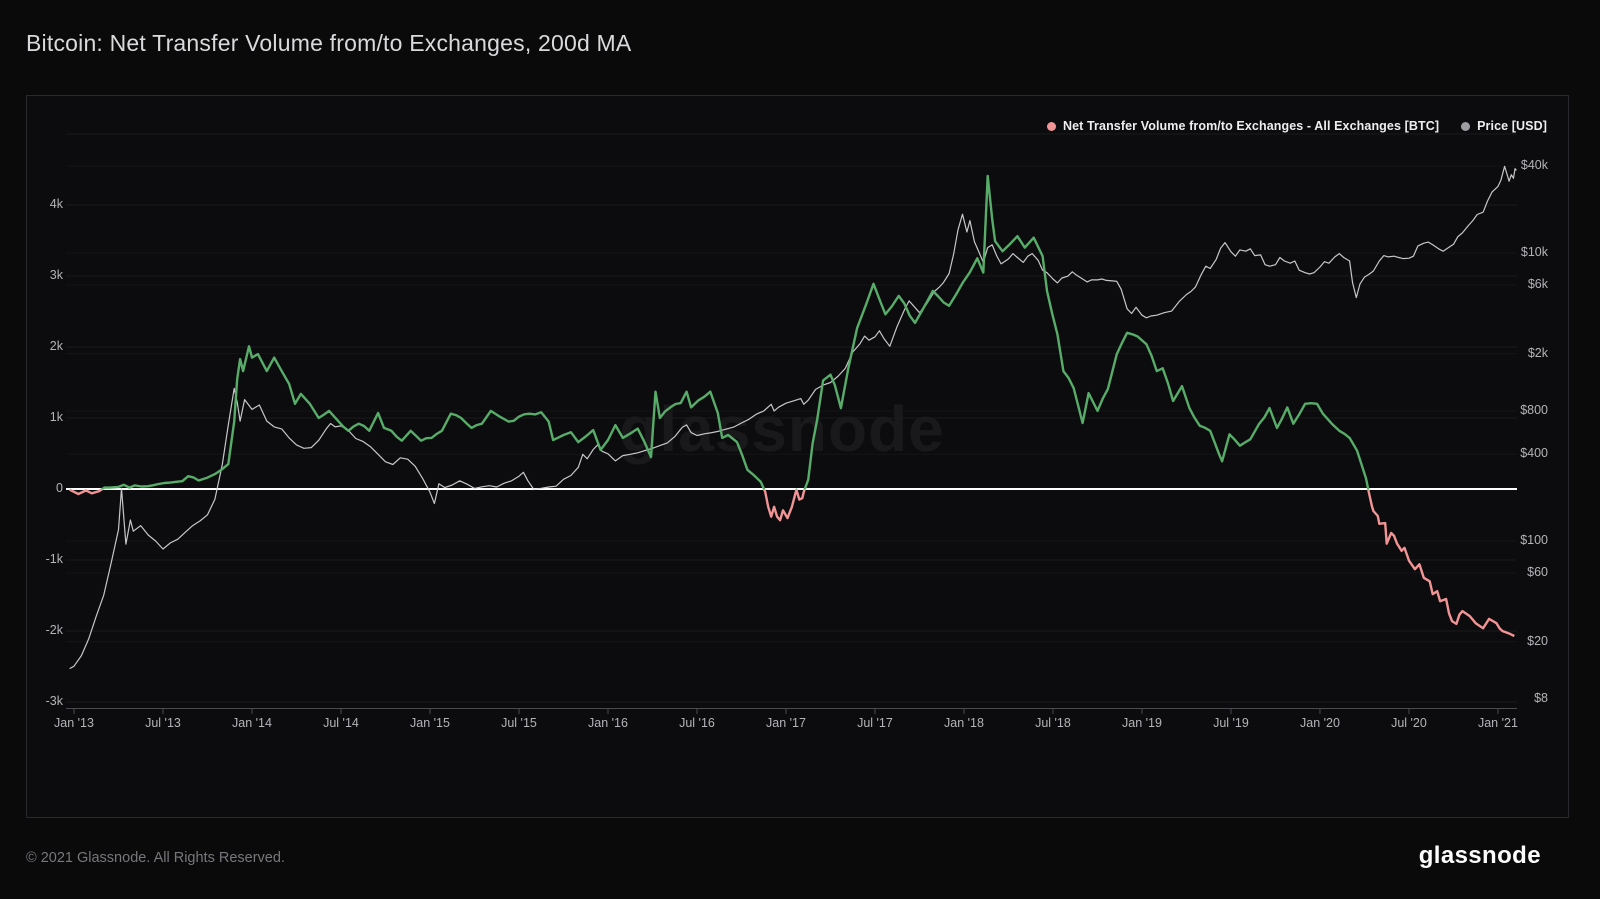 This screenshot has height=899, width=1600. What do you see at coordinates (430, 723) in the screenshot?
I see `x-axis-label: Jan '15` at bounding box center [430, 723].